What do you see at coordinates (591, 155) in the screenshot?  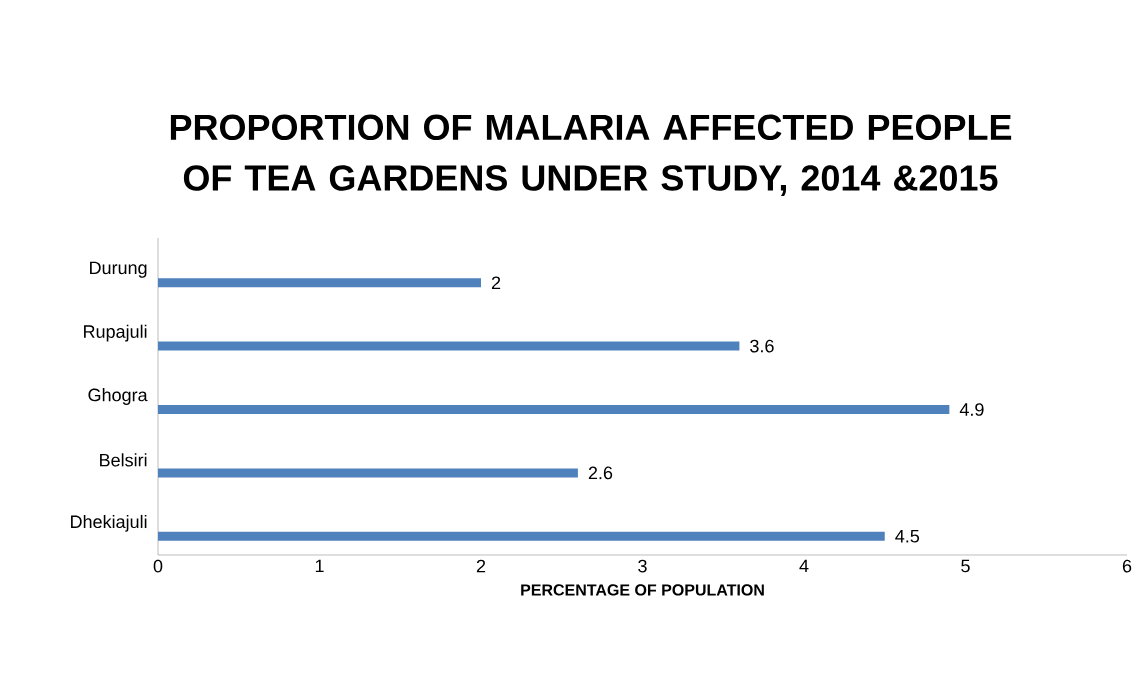 I see `chart-title: PROPORTION OF MALARIA AFFECTED PEOPLE OF TEA GARDENS UNDER STUDY, 2014 &2015` at bounding box center [591, 155].